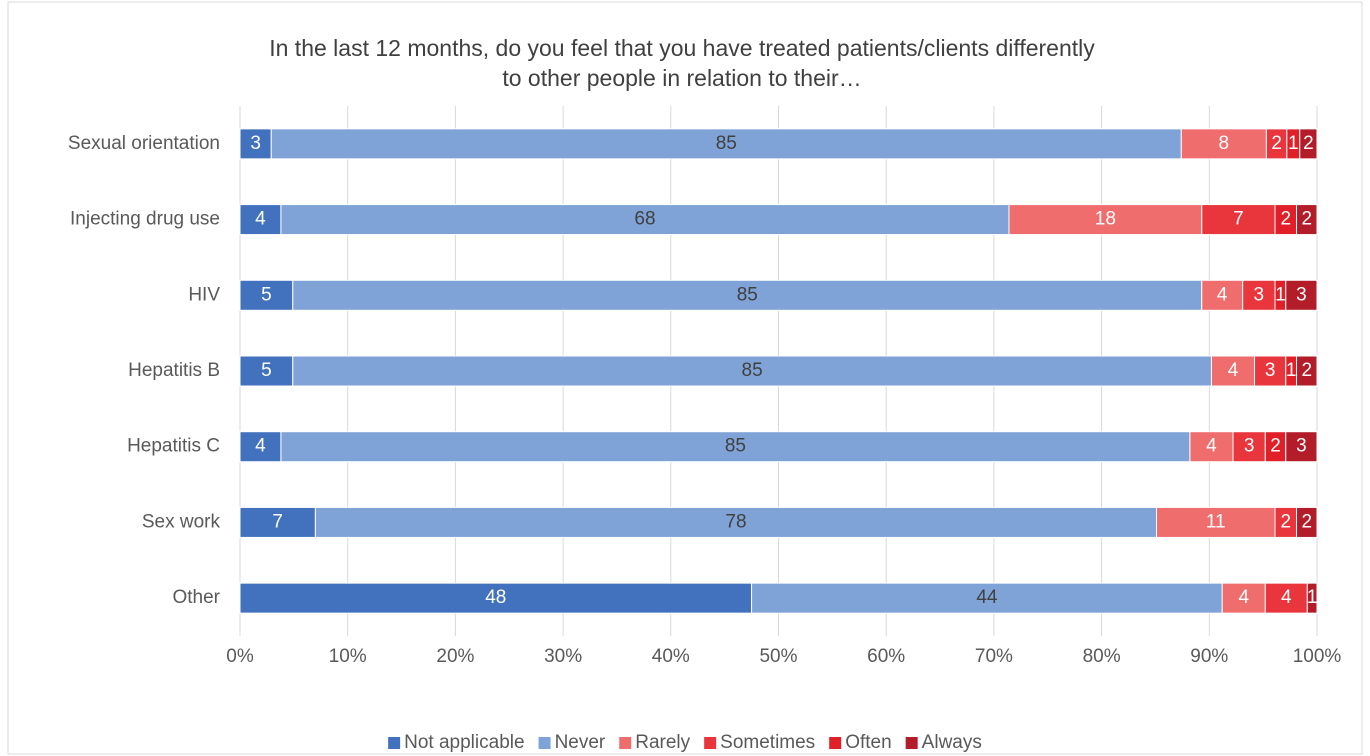 The height and width of the screenshot is (756, 1370). What do you see at coordinates (174, 370) in the screenshot?
I see `y-tick-label: Hepatitis B` at bounding box center [174, 370].